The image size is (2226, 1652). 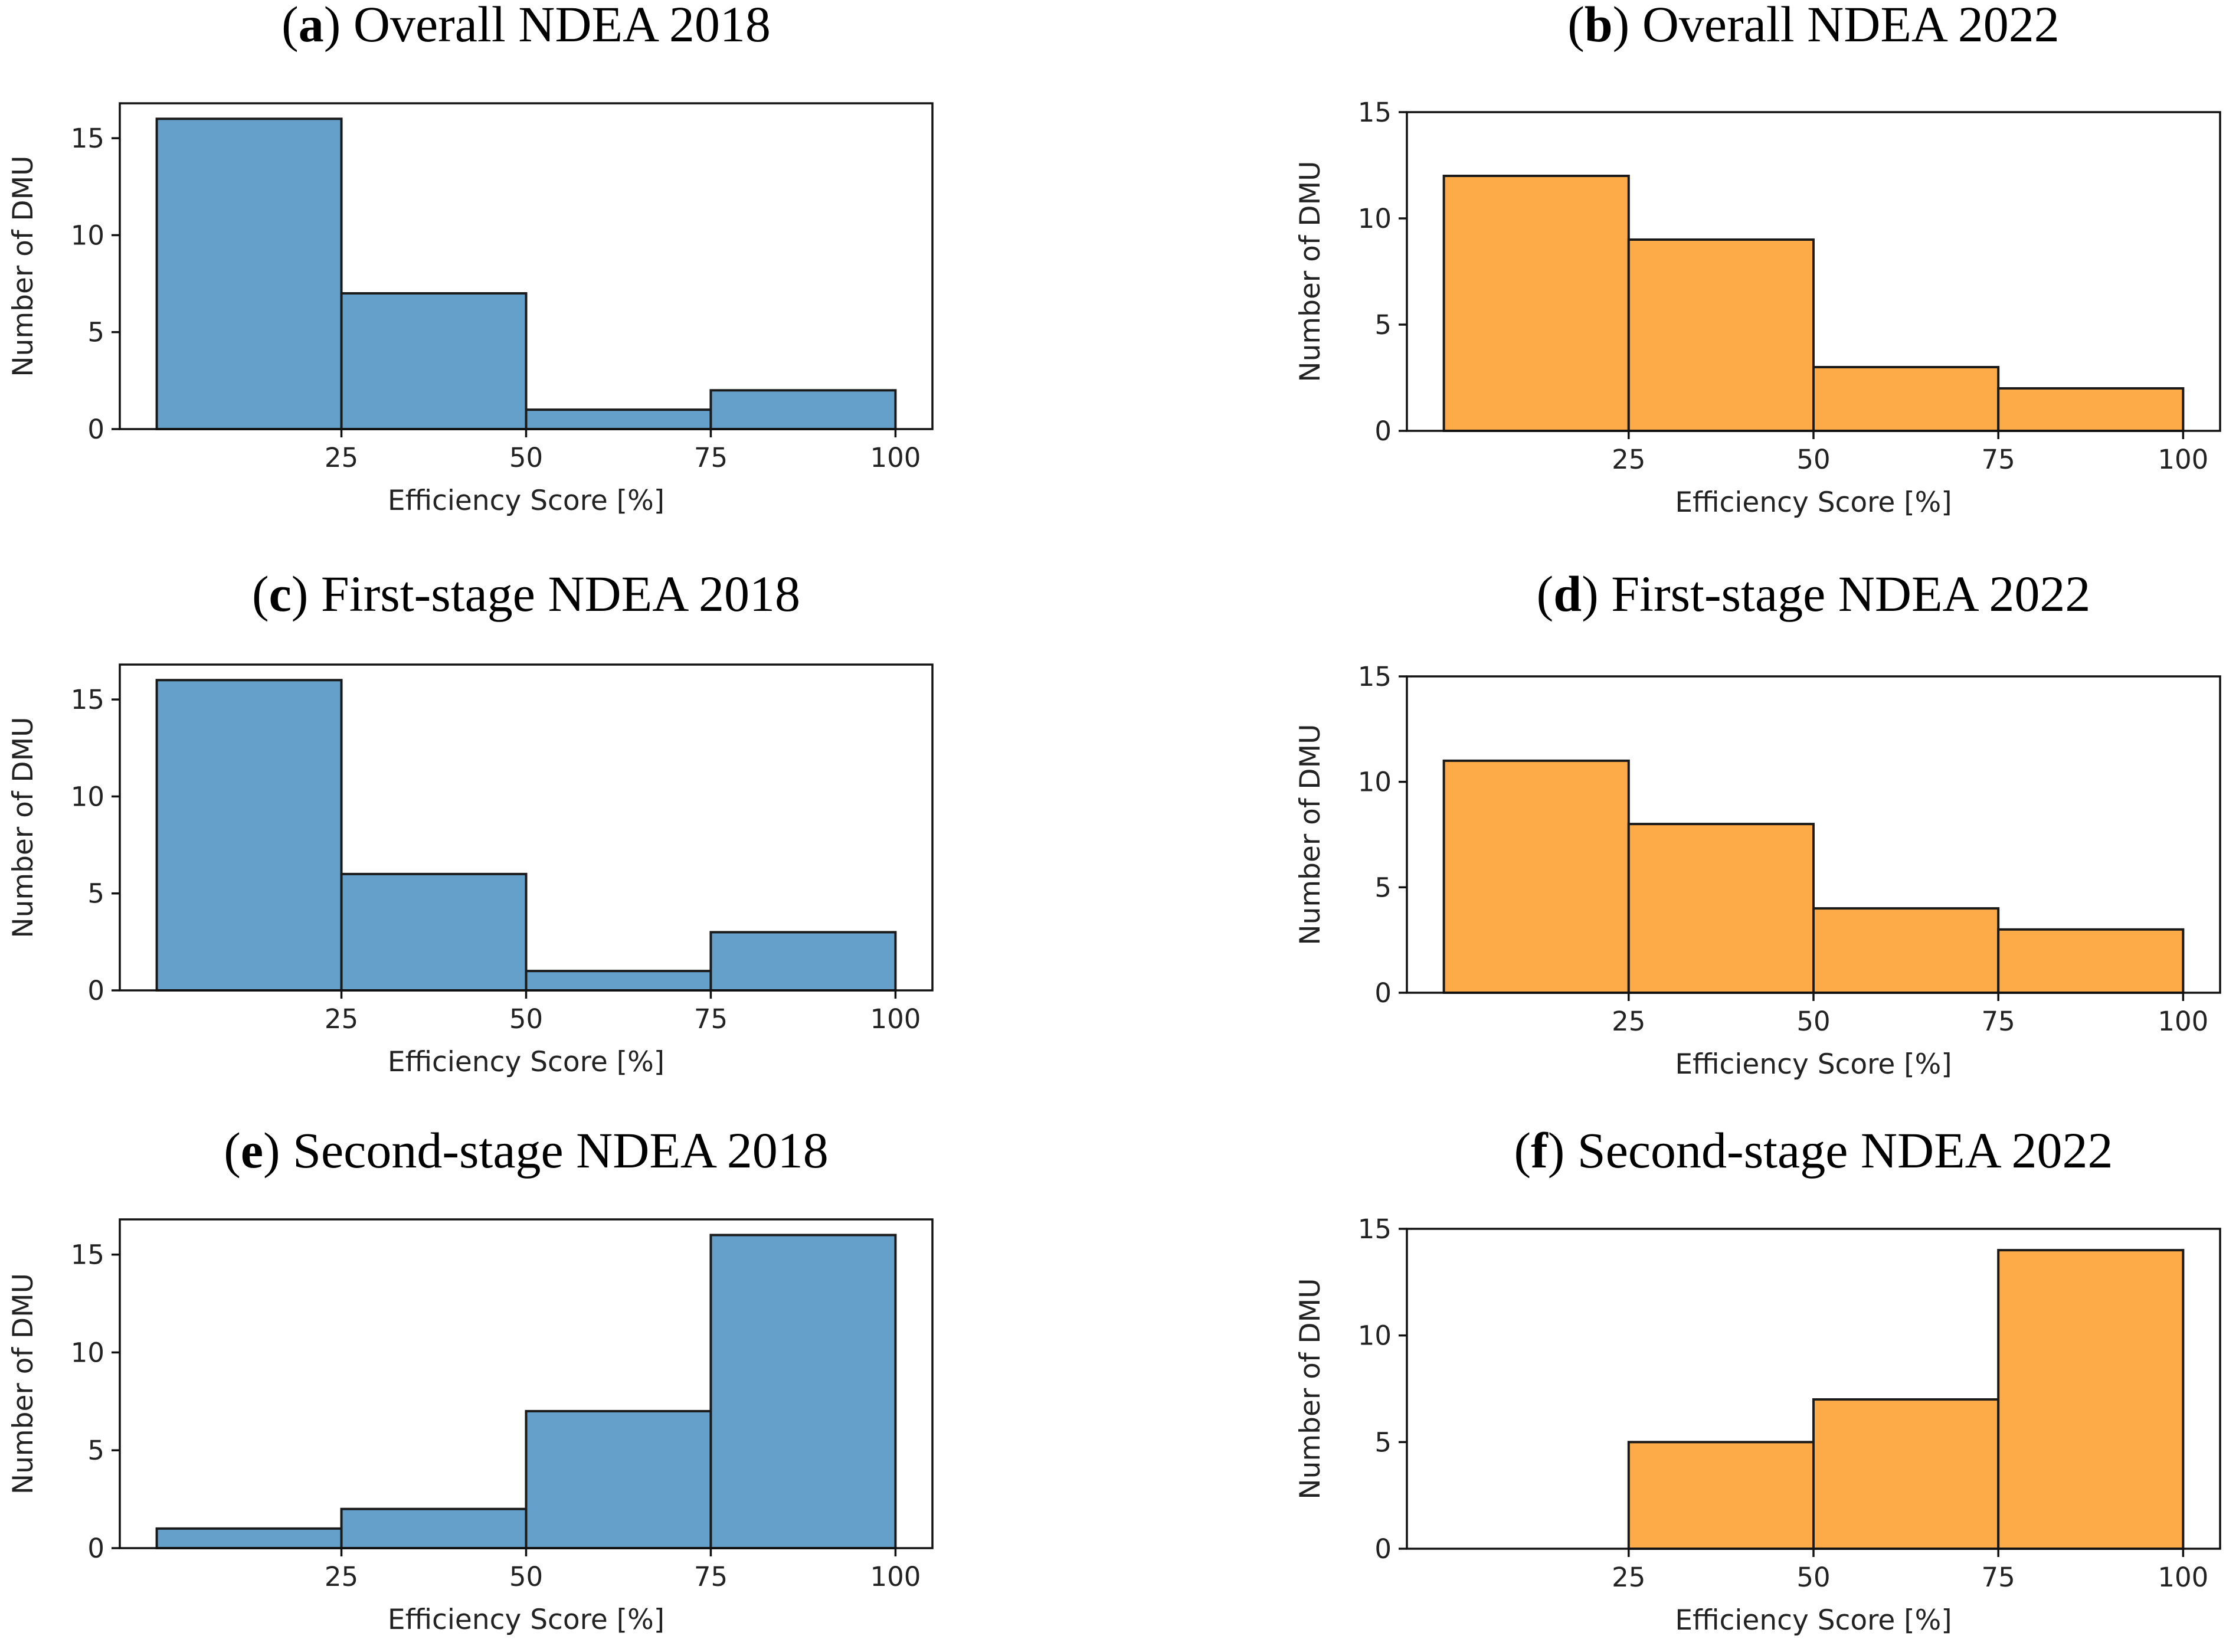 What do you see at coordinates (526, 1151) in the screenshot?
I see `panel-title: (e) Second-stage NDEA 2018` at bounding box center [526, 1151].